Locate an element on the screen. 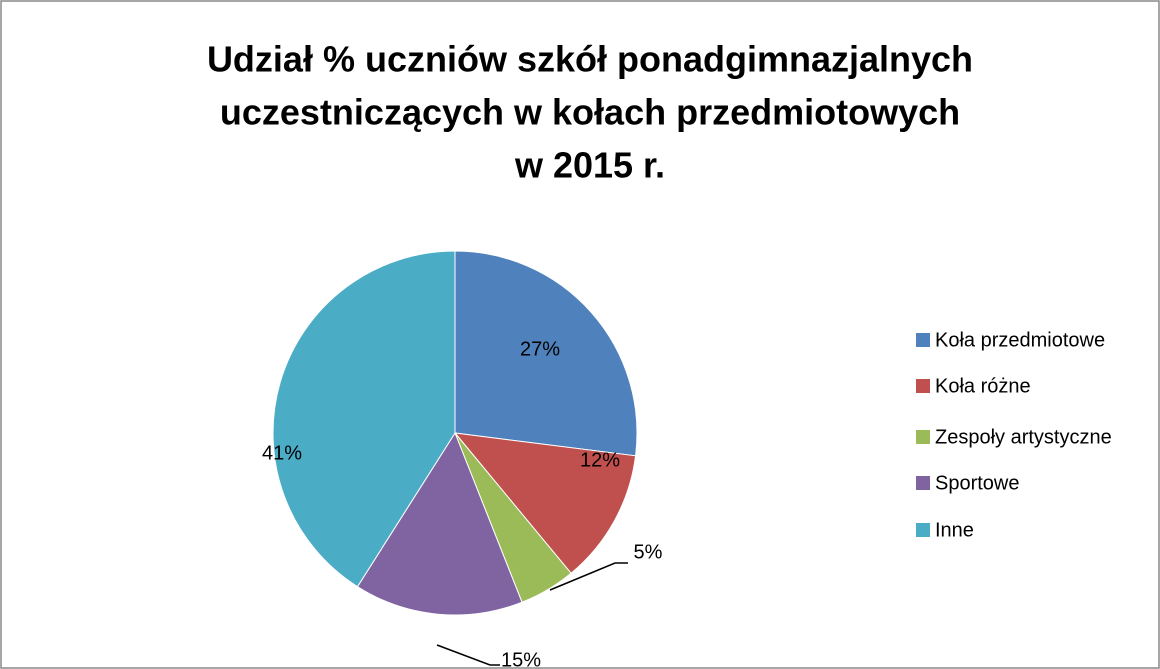 This screenshot has height=669, width=1160. chart-title: uczestniczących w kołach przedmiotowych is located at coordinates (590, 112).